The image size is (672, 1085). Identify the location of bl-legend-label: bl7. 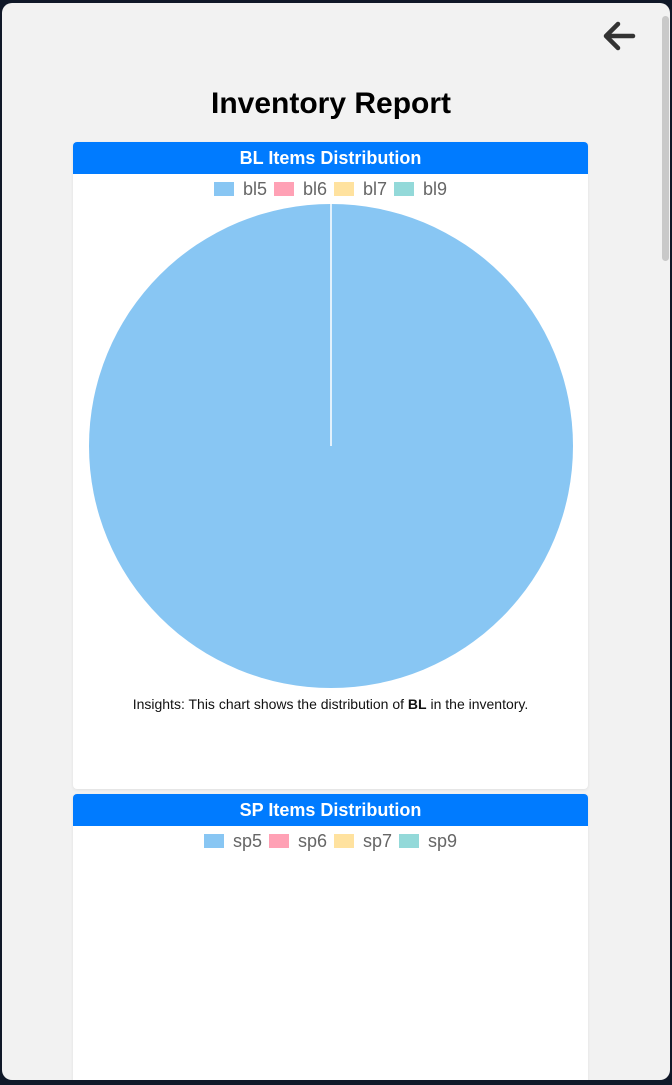
(375, 188).